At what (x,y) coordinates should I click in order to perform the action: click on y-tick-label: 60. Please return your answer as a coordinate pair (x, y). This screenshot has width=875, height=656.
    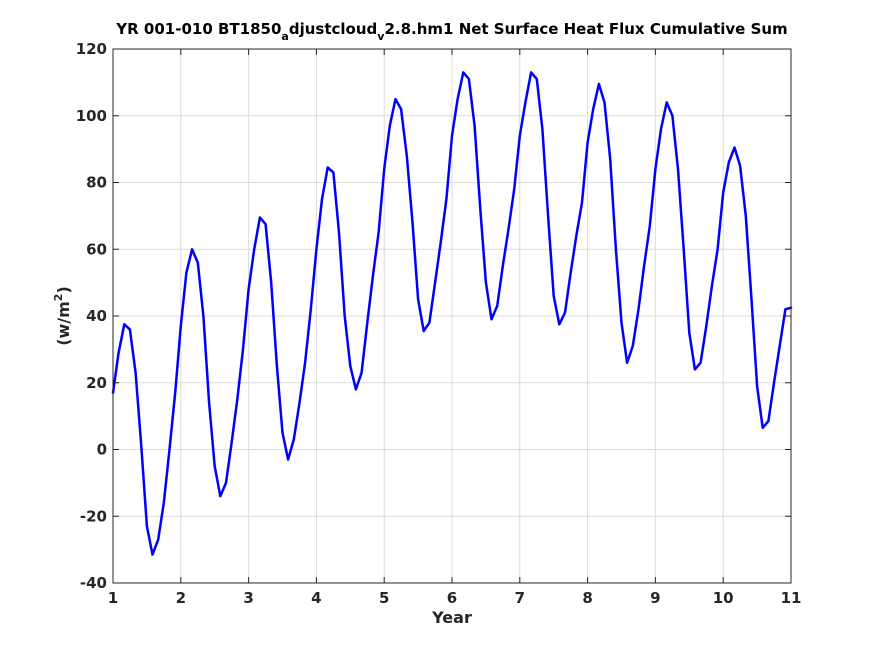
    Looking at the image, I should click on (96, 249).